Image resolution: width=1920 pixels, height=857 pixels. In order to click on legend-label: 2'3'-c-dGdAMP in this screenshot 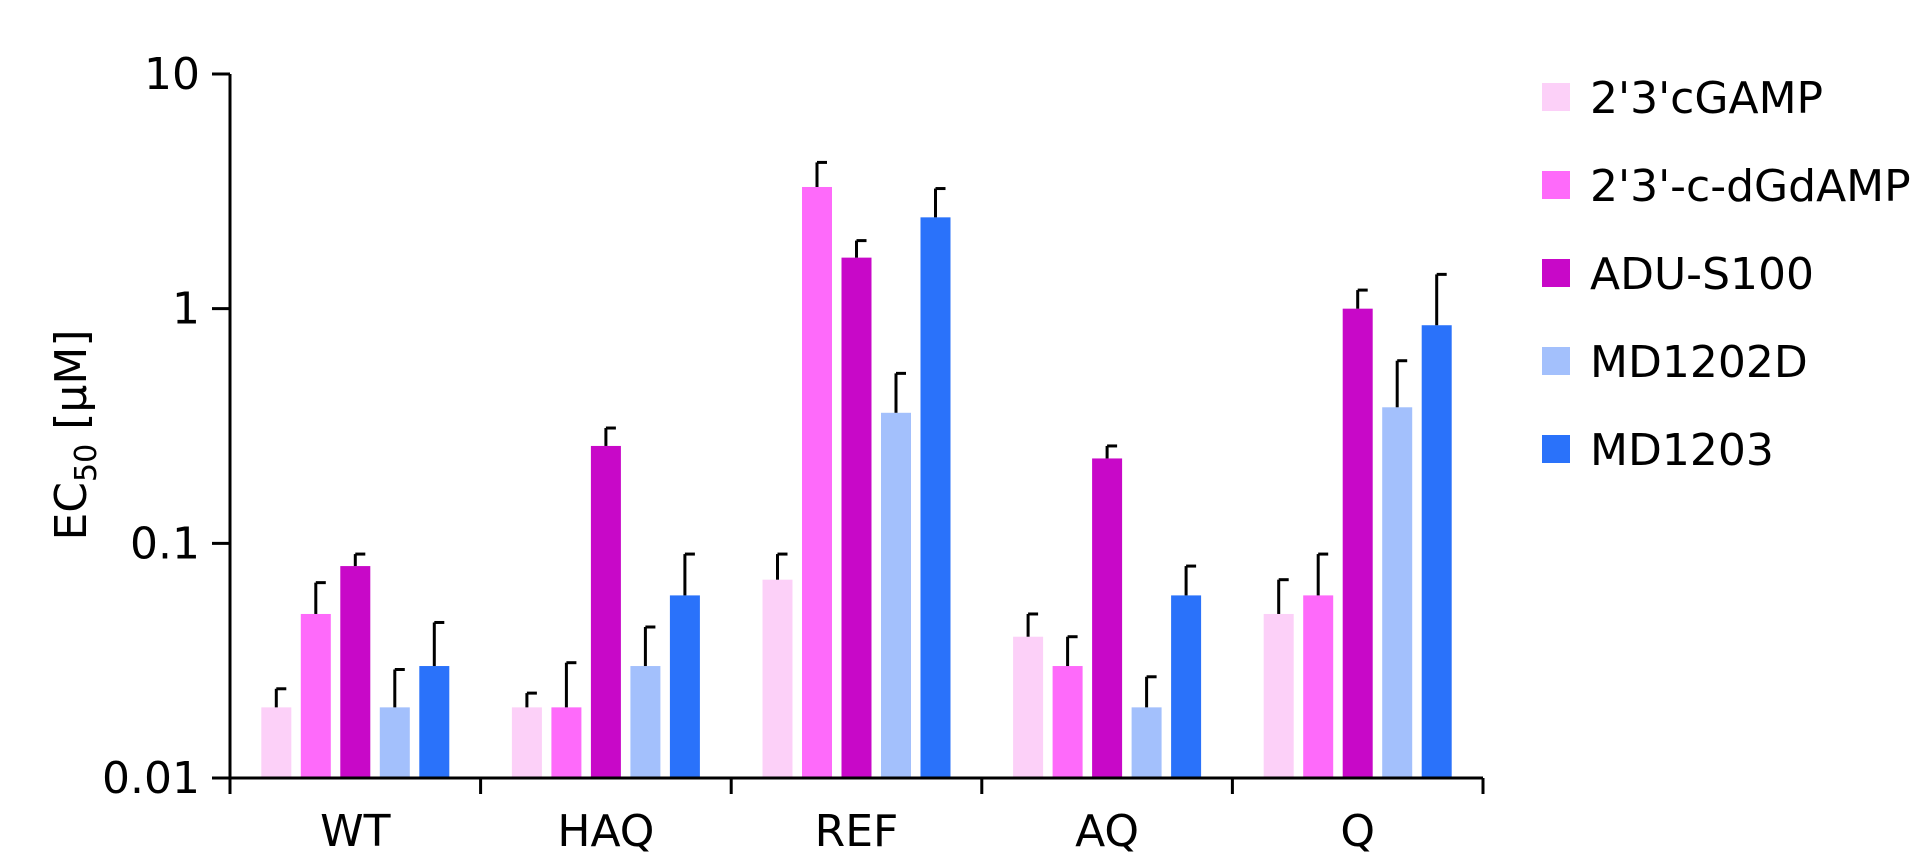, I will do `click(1750, 186)`.